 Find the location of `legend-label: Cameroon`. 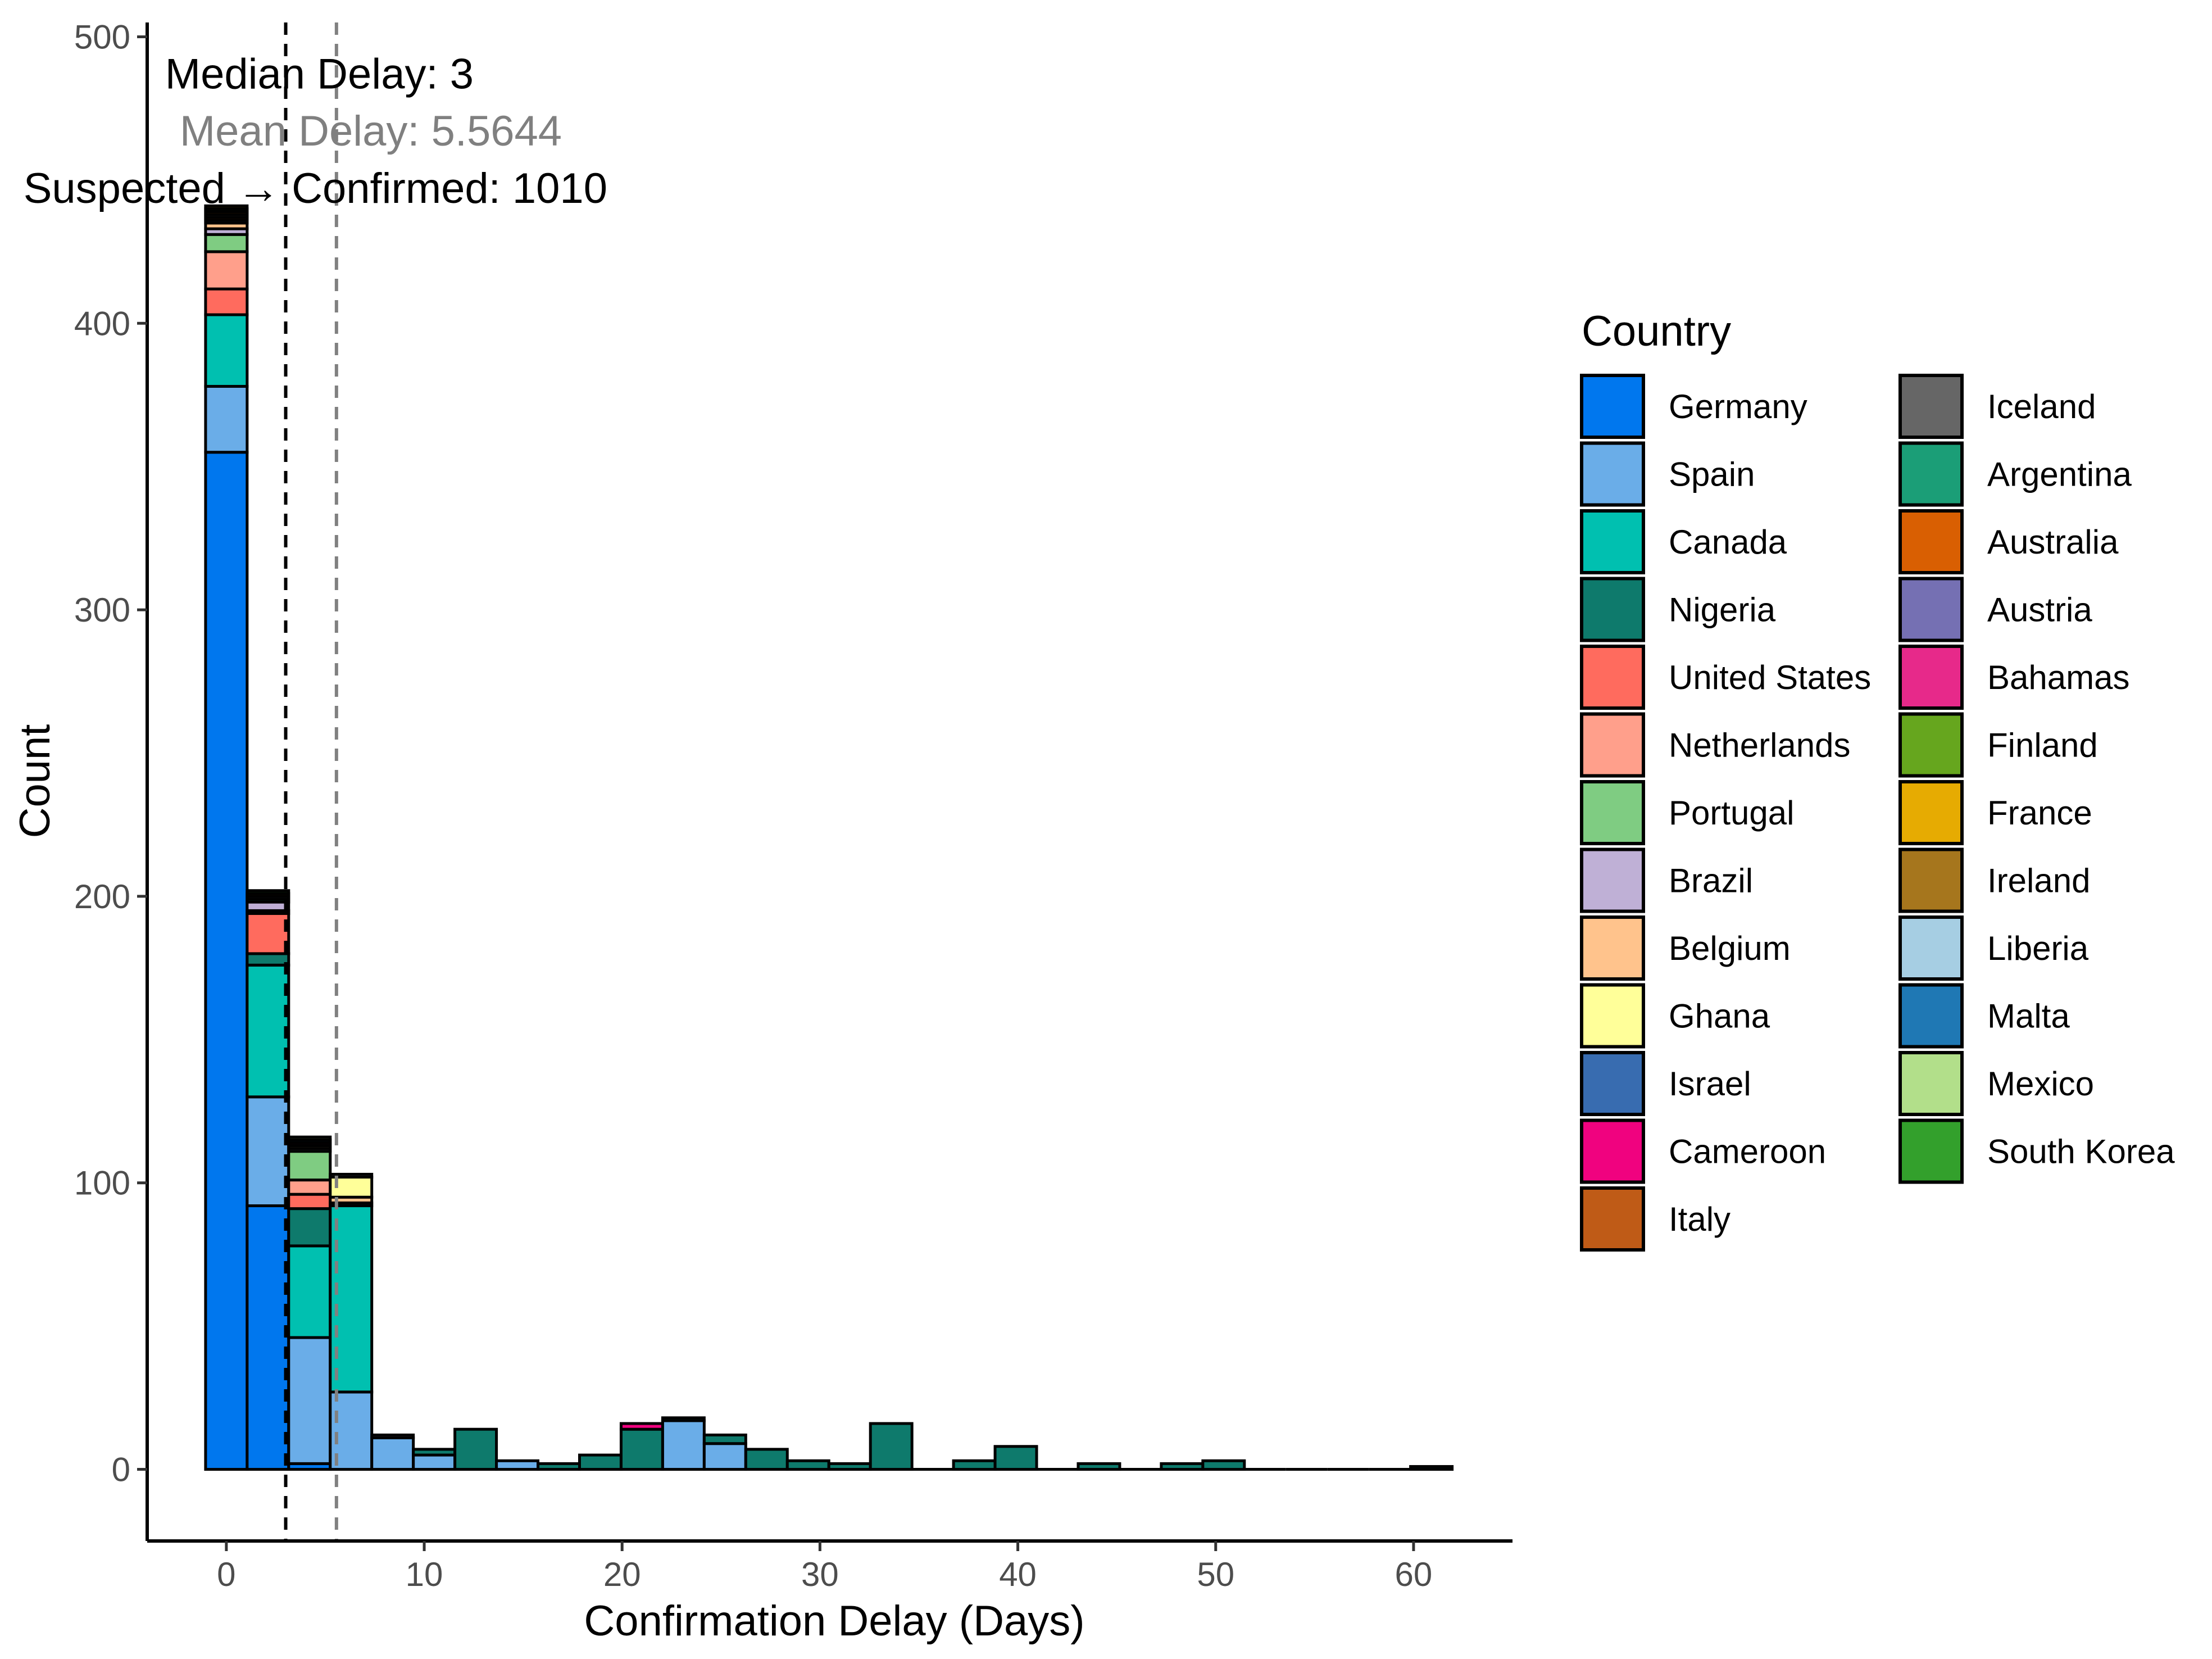

legend-label: Cameroon is located at coordinates (1747, 1152).